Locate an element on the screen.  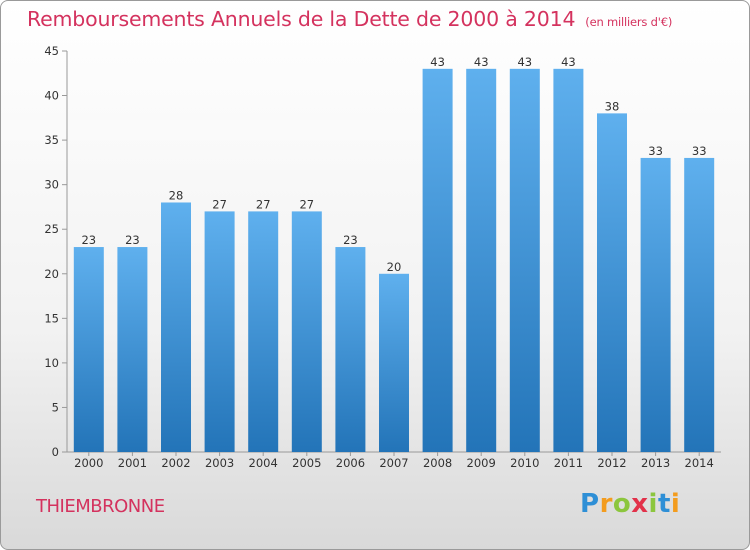
x-tick-label: 2002 is located at coordinates (175, 463).